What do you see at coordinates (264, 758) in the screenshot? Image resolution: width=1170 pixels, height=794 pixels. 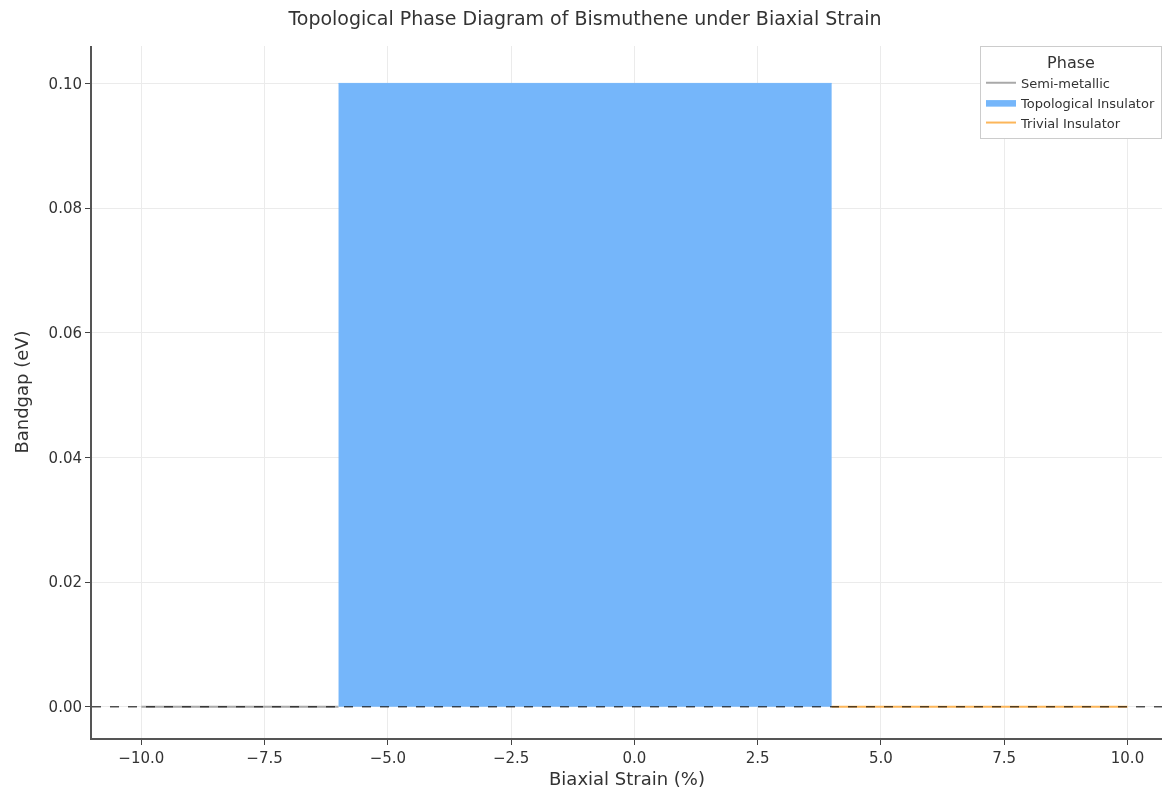 I see `x-tick-label: −7.5` at bounding box center [264, 758].